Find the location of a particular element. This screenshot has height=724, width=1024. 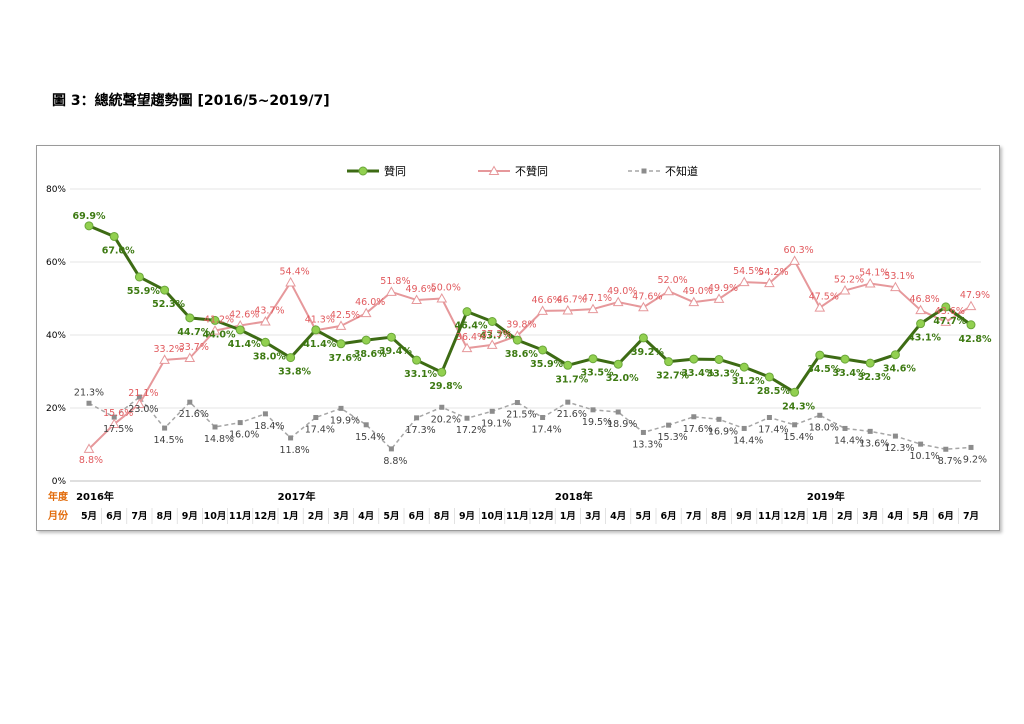

legend-swatch-marker is located at coordinates (644, 171).